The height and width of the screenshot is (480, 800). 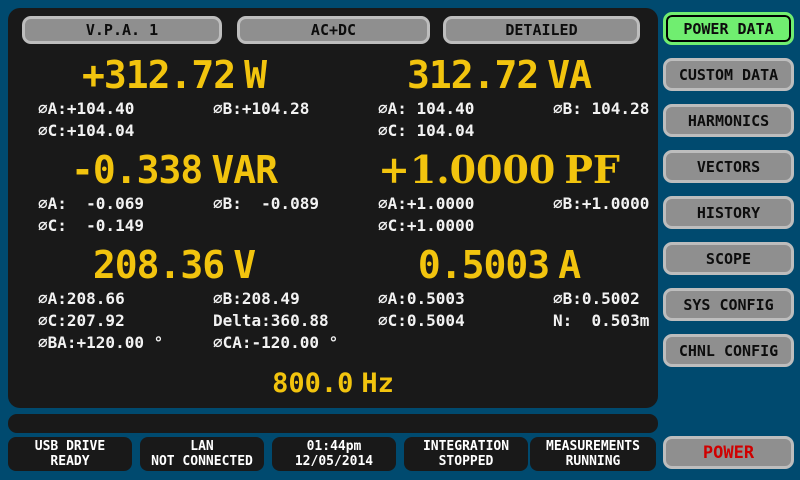 What do you see at coordinates (728, 304) in the screenshot?
I see `sidebar-item-sys-config: SYS CONFIG` at bounding box center [728, 304].